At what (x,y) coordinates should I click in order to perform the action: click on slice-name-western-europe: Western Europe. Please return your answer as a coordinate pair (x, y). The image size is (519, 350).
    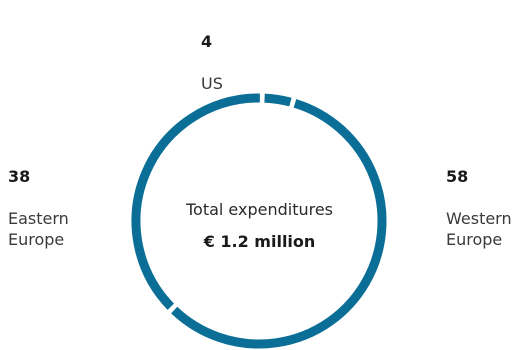
    Looking at the image, I should click on (479, 229).